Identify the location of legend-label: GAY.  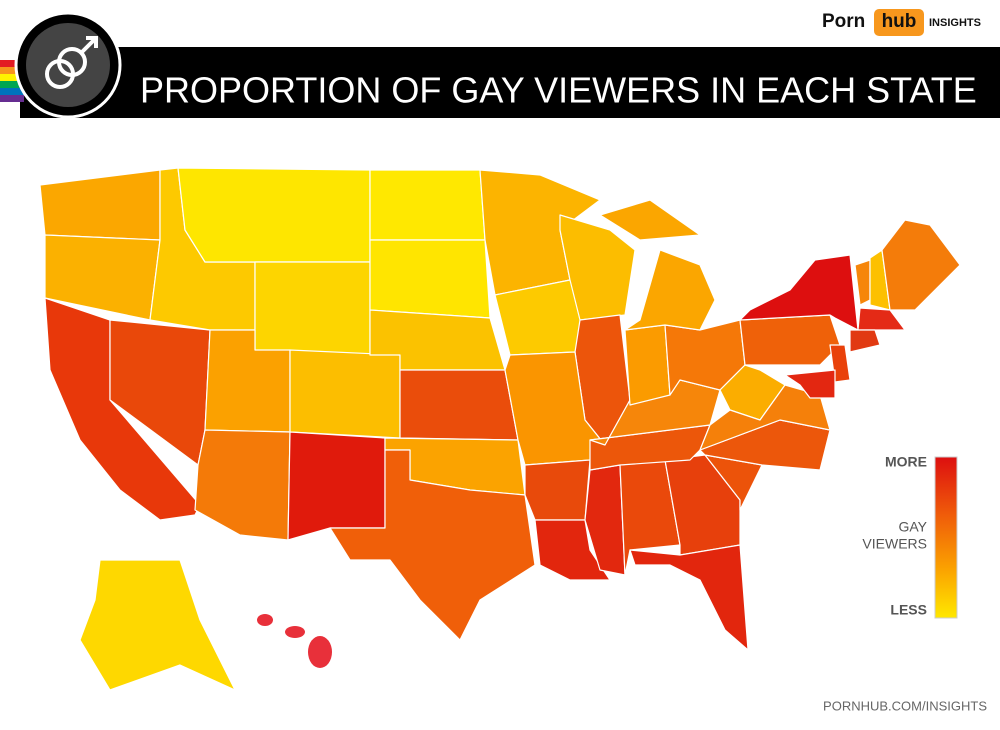
(912, 527).